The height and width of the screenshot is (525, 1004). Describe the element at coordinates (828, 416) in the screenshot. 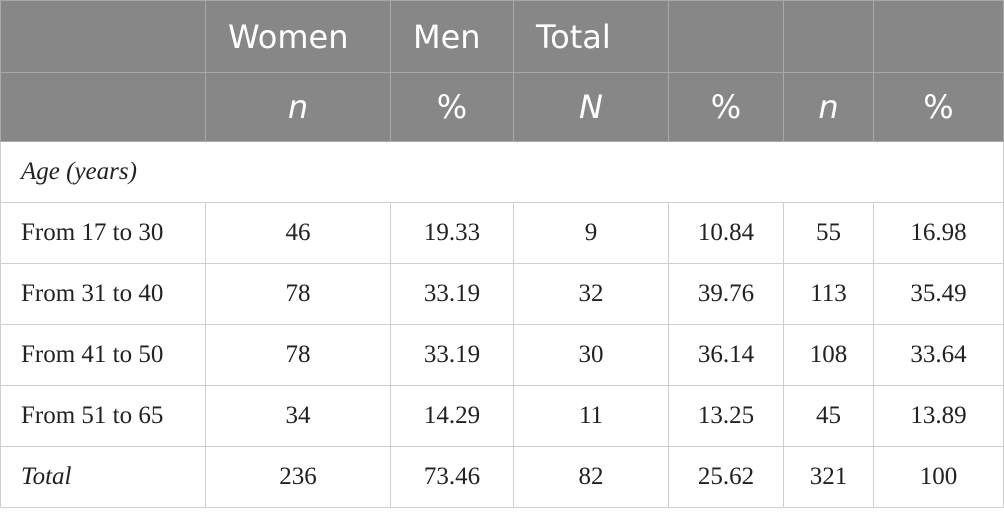

I see `table-cell: 45` at that location.